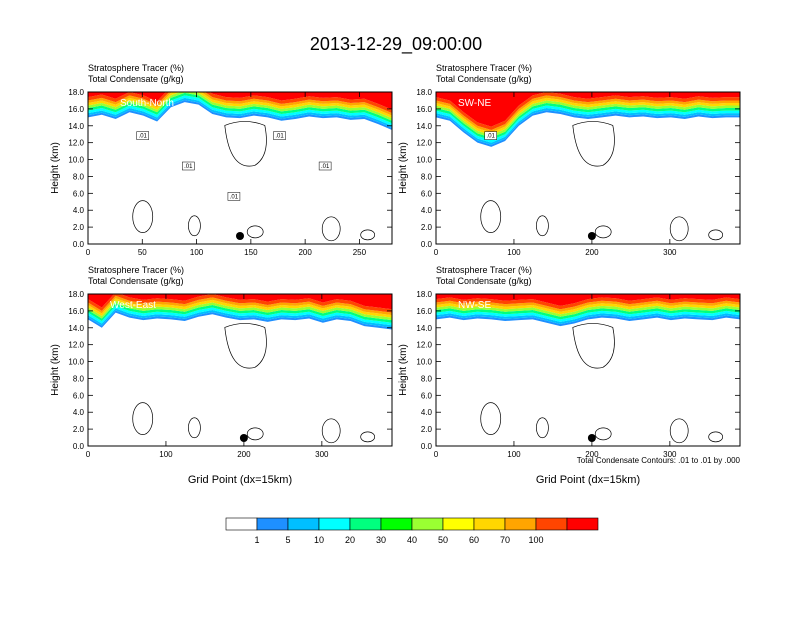 This screenshot has width=792, height=617. I want to click on y-tick-label: 16.0, so click(76, 109).